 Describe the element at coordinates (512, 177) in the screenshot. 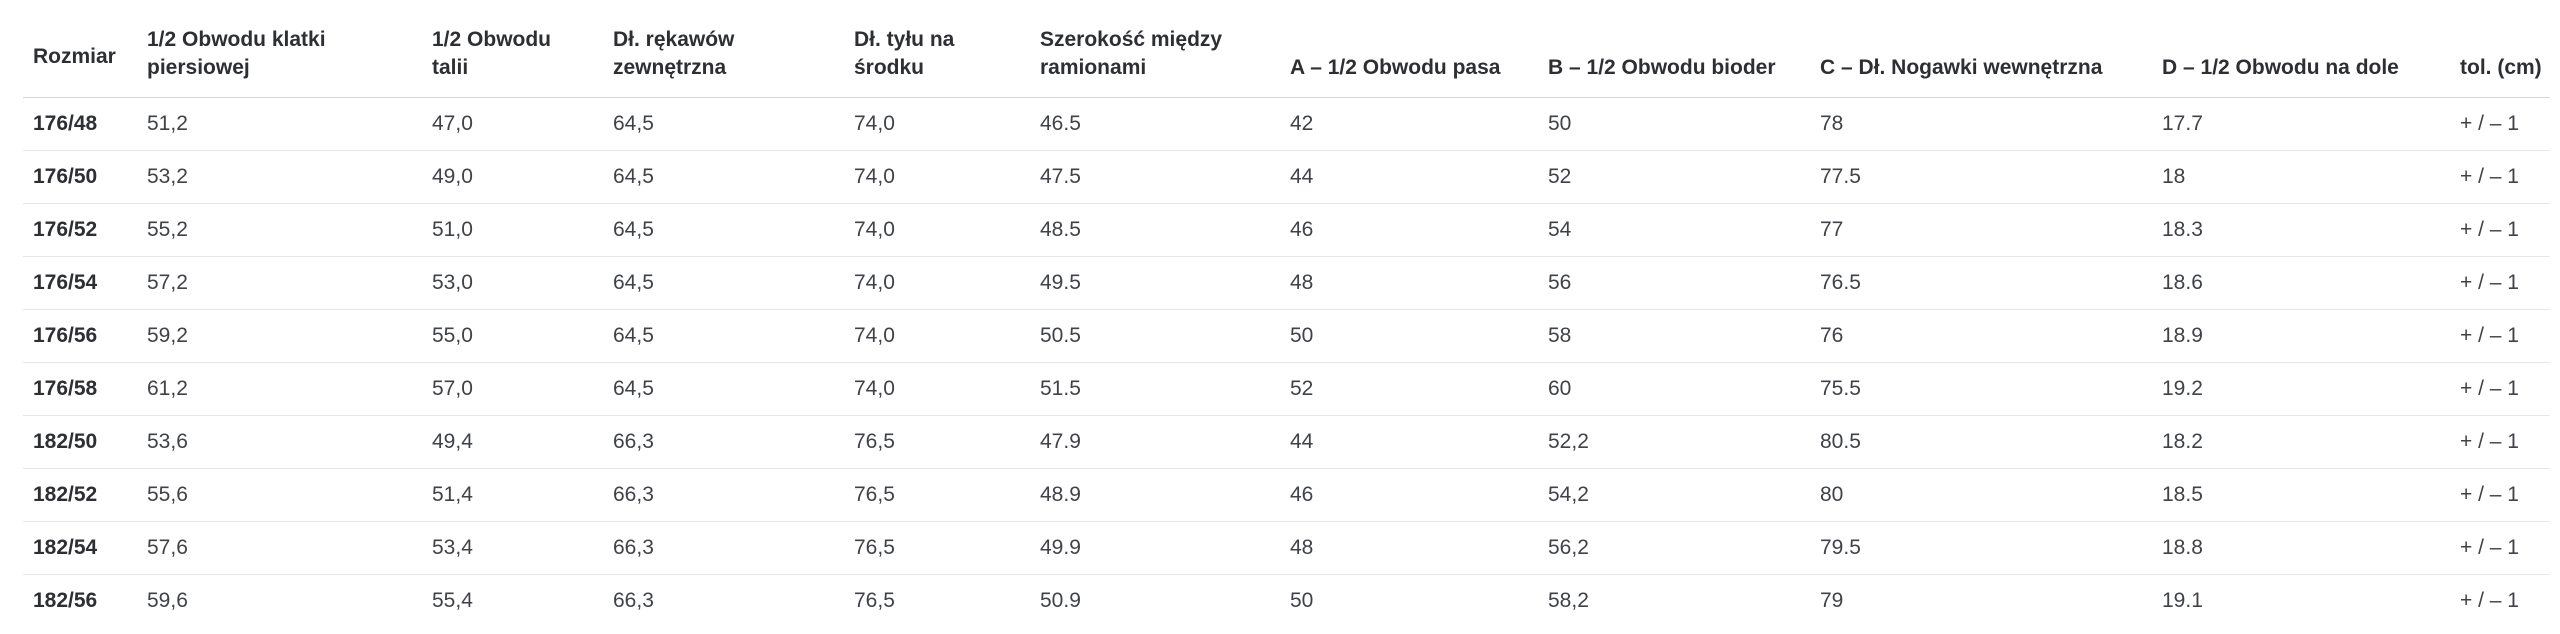

I see `measurement-cell: 49,0` at that location.